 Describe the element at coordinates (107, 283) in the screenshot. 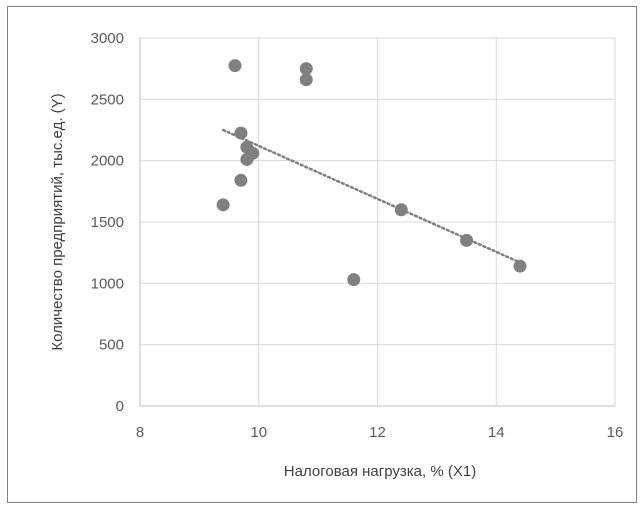

I see `y-tick-label: 1000` at that location.